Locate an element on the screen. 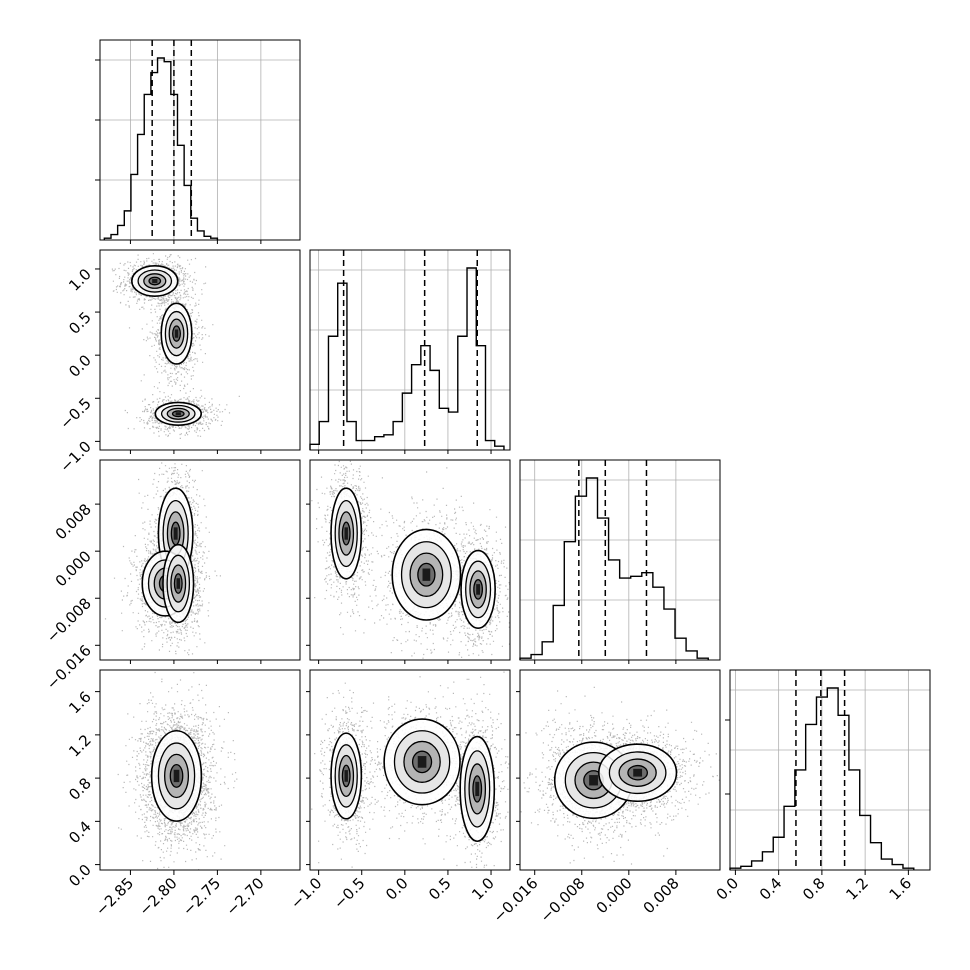 Image resolution: width=970 pixels, height=970 pixels. y-tick-label-1-4: −1.0 is located at coordinates (75, 456).